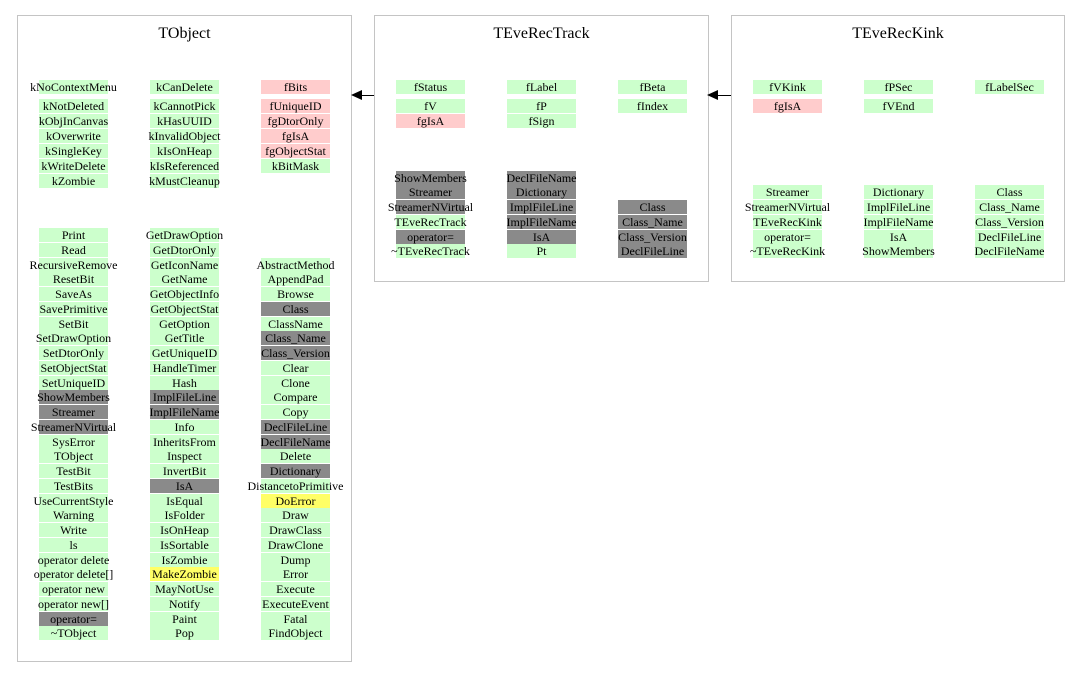 This screenshot has height=687, width=1080. Describe the element at coordinates (73, 367) in the screenshot. I see `member-cell: SetObjectStat` at that location.